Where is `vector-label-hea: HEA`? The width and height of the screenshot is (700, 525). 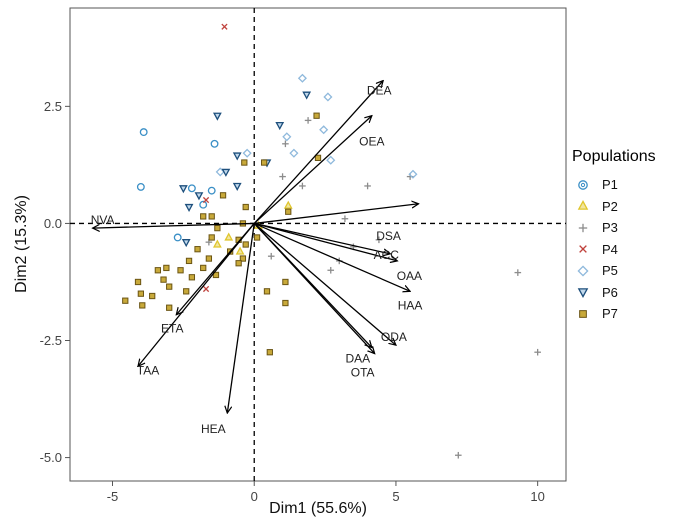 vector-label-hea: HEA is located at coordinates (213, 429).